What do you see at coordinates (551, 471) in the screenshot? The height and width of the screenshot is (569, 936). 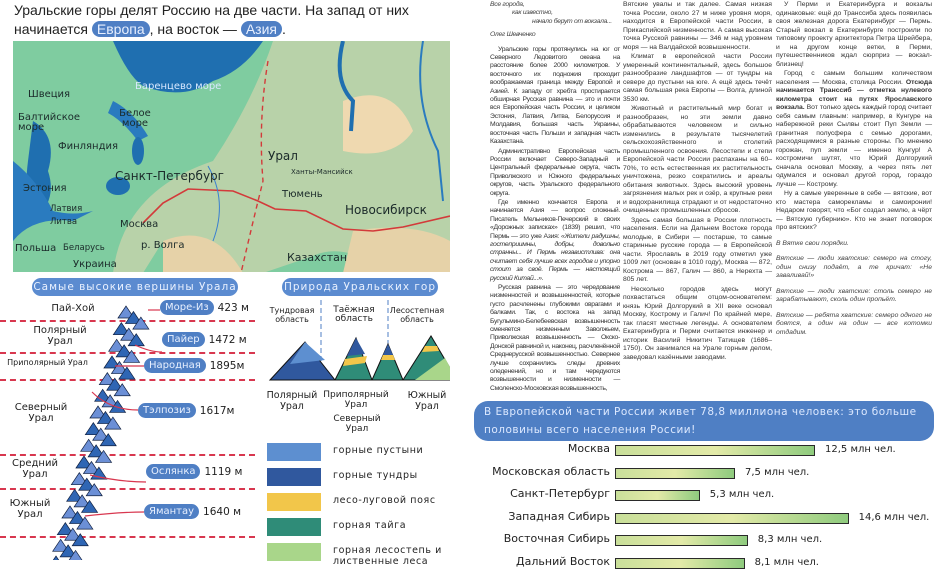 I see `bar-category-label: Московская область` at bounding box center [551, 471].